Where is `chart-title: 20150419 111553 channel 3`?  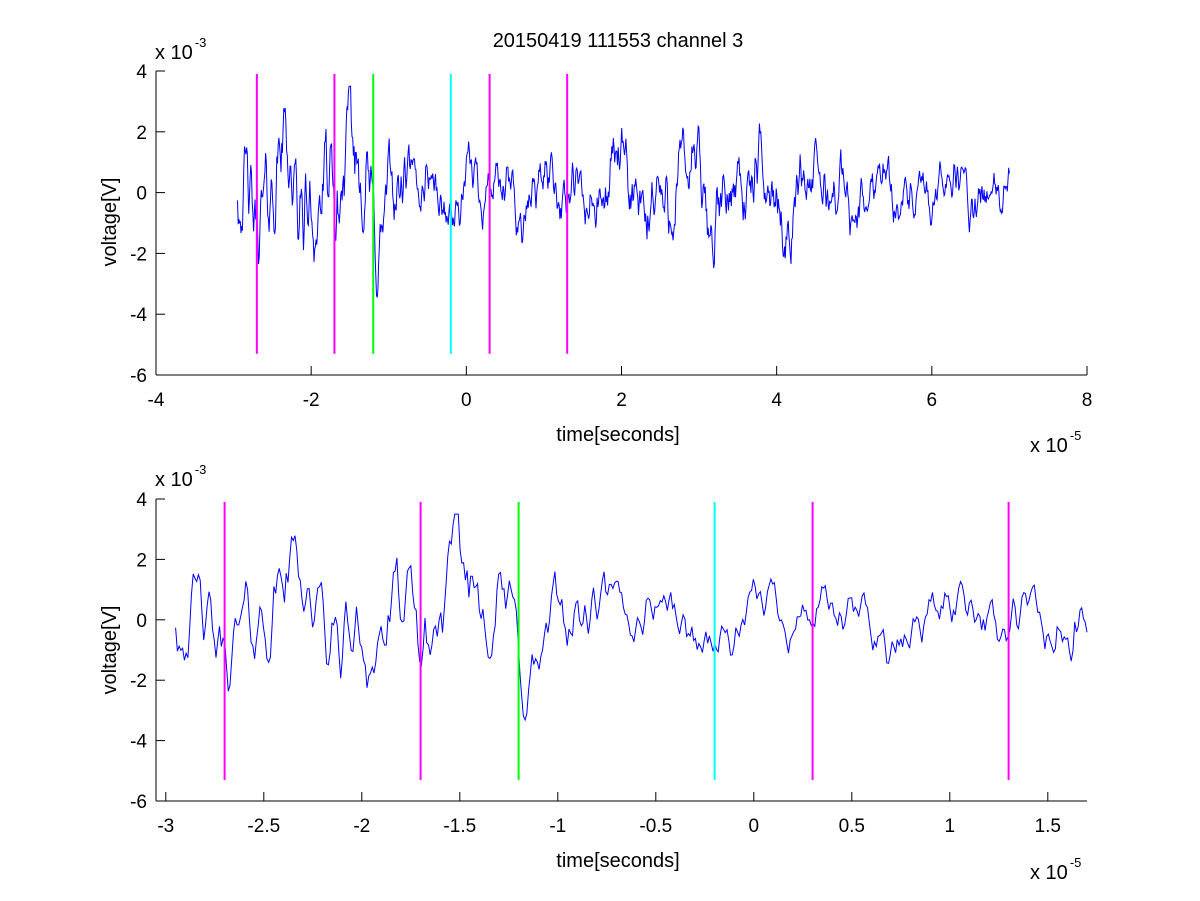
chart-title: 20150419 111553 channel 3 is located at coordinates (618, 41).